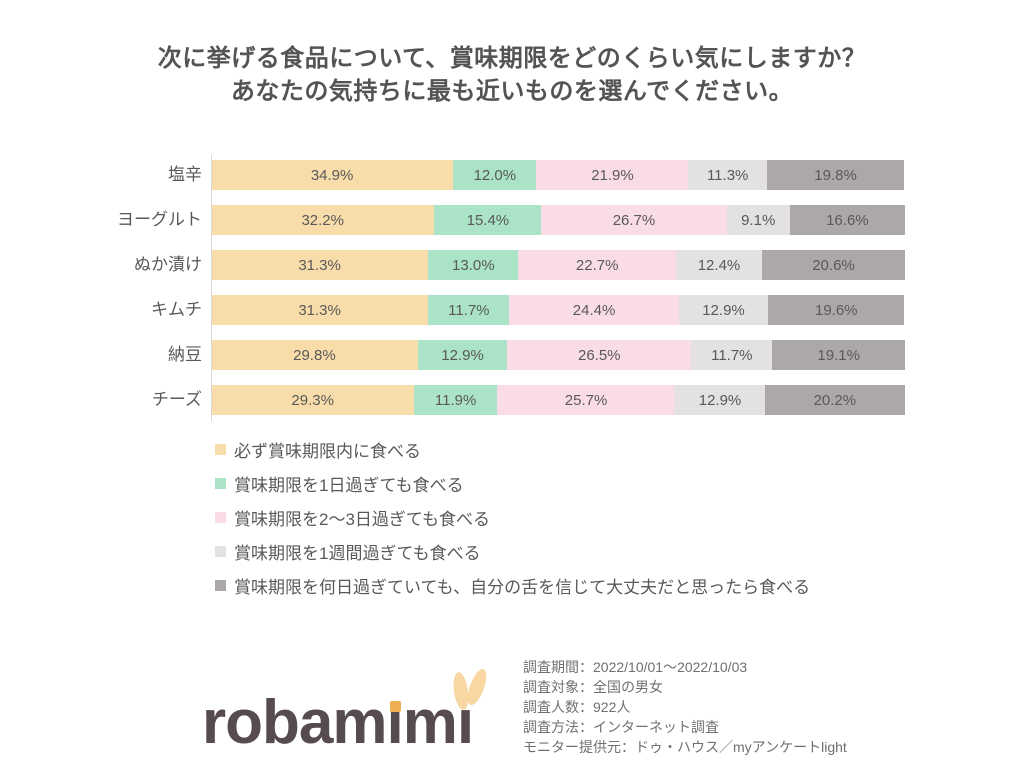  I want to click on chart-row: ぬか漬け 31.3% 13.0% 22.7% 12.4% 20.6%, so click(460, 265).